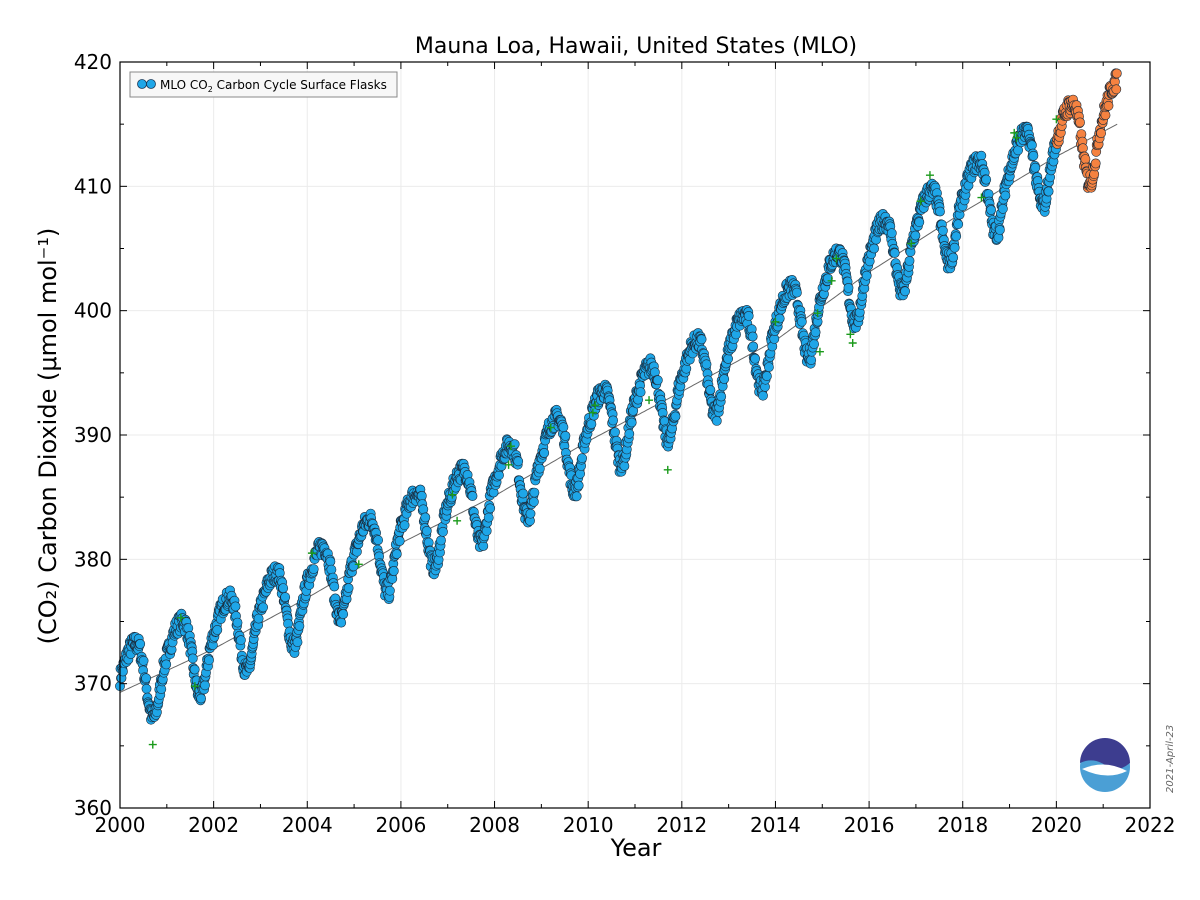 The height and width of the screenshot is (900, 1200). I want to click on x-axis-title: Year, so click(636, 848).